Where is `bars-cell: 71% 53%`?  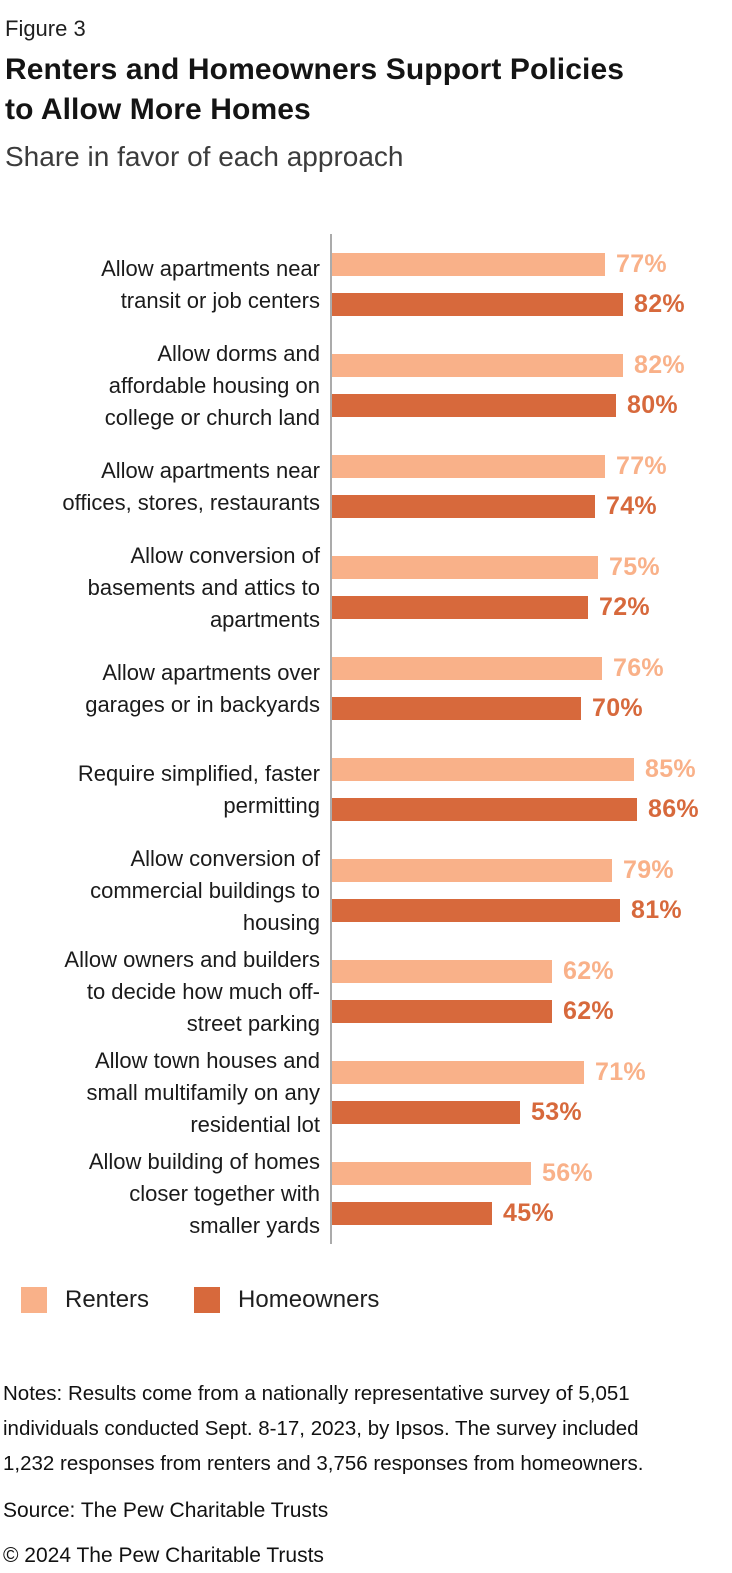 bars-cell: 71% 53% is located at coordinates (531, 1092).